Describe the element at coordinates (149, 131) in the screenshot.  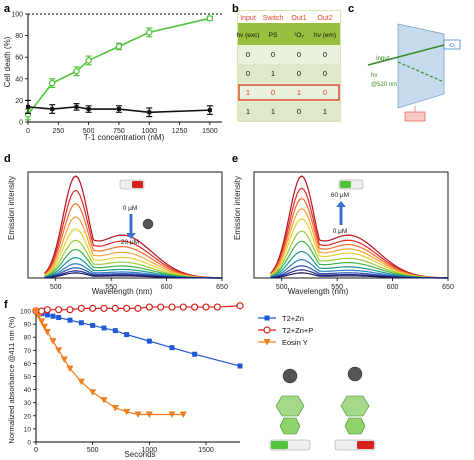
I see `chart-a-xtick-label: 1000` at that location.